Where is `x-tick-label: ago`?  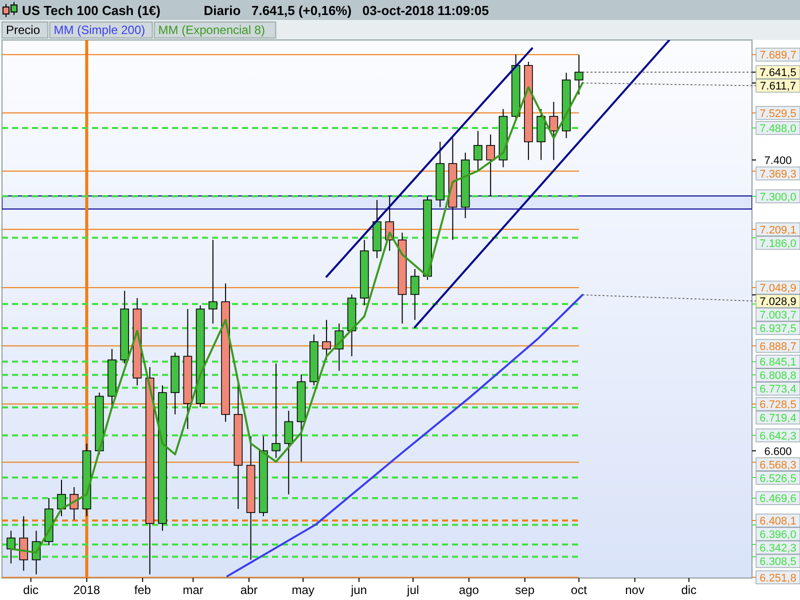 x-tick-label: ago is located at coordinates (469, 590).